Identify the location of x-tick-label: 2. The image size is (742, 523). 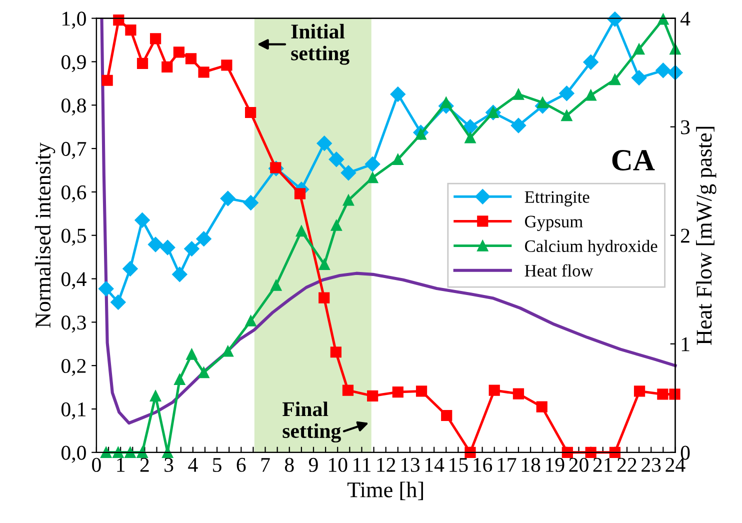
(144, 465).